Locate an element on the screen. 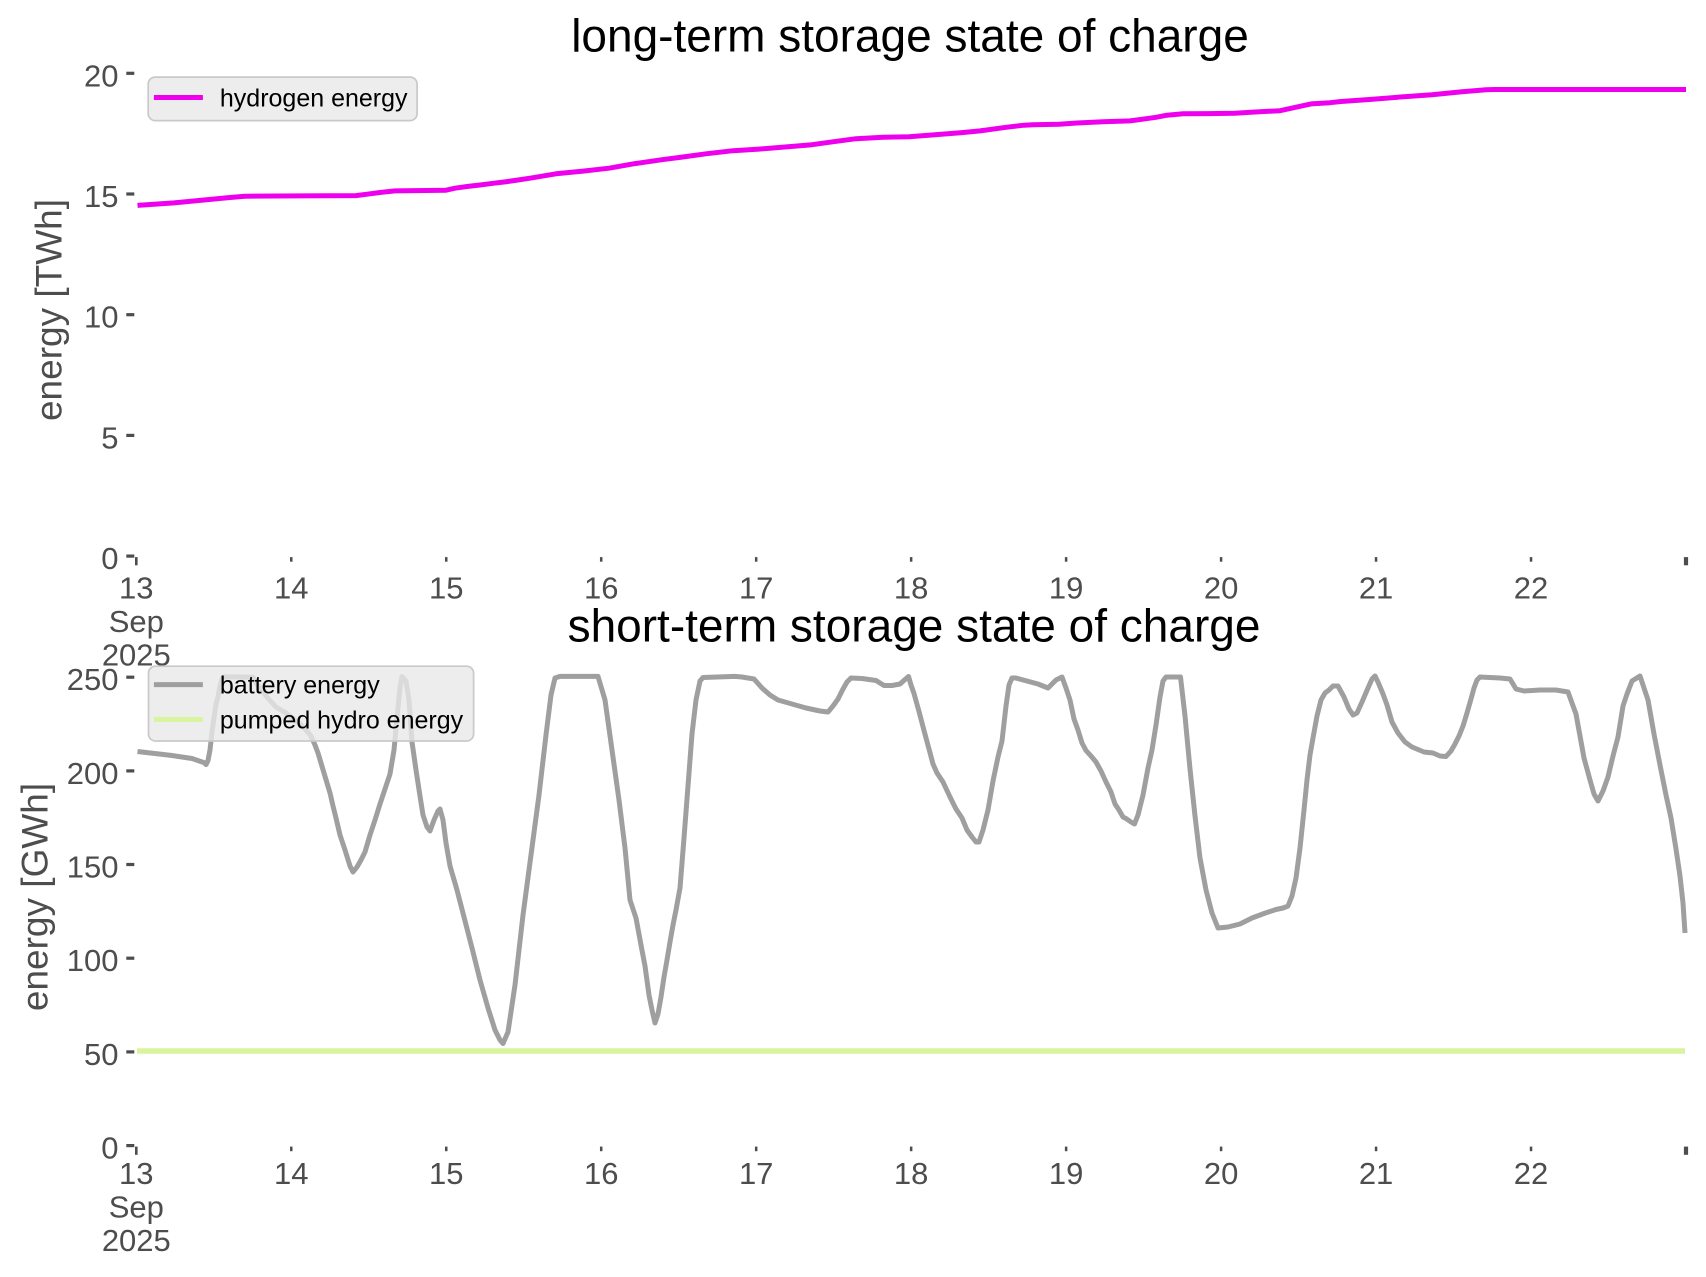 The height and width of the screenshot is (1277, 1706). svg-text:long-term storage state of cha: long-term storage state of charge is located at coordinates (910, 36).